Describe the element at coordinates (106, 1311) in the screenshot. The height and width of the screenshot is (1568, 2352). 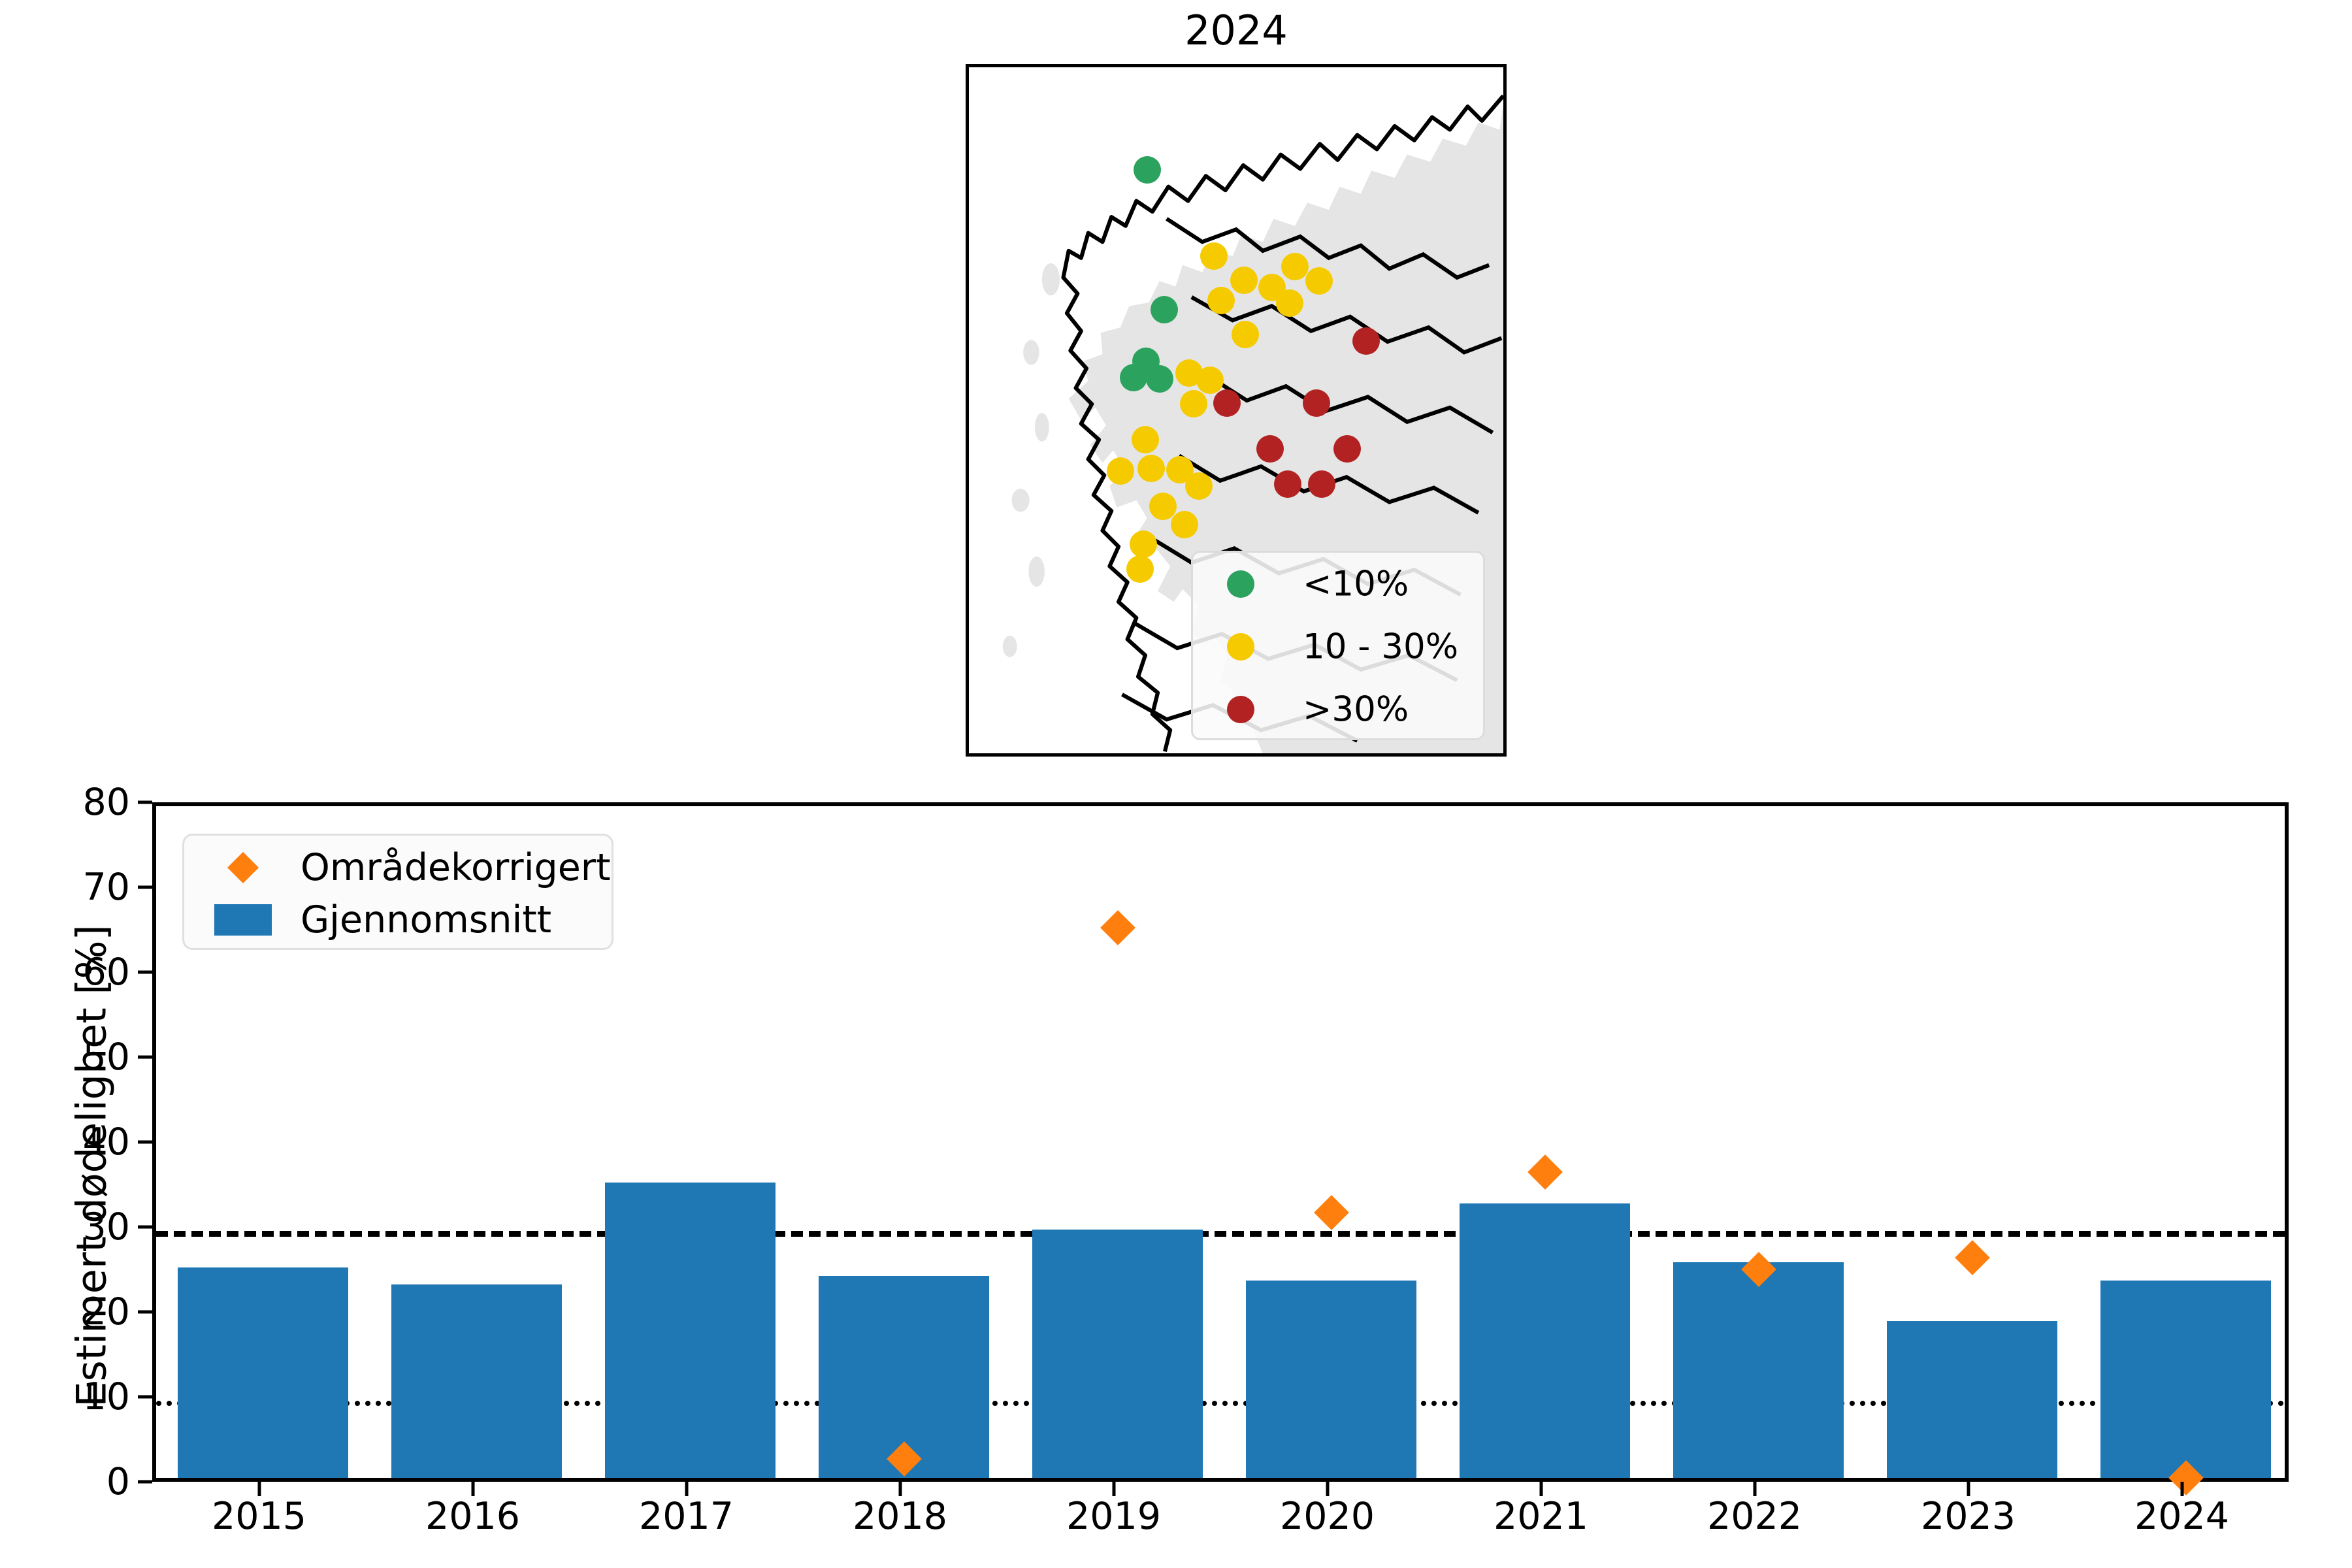
I see `y-tick-label: 20` at that location.